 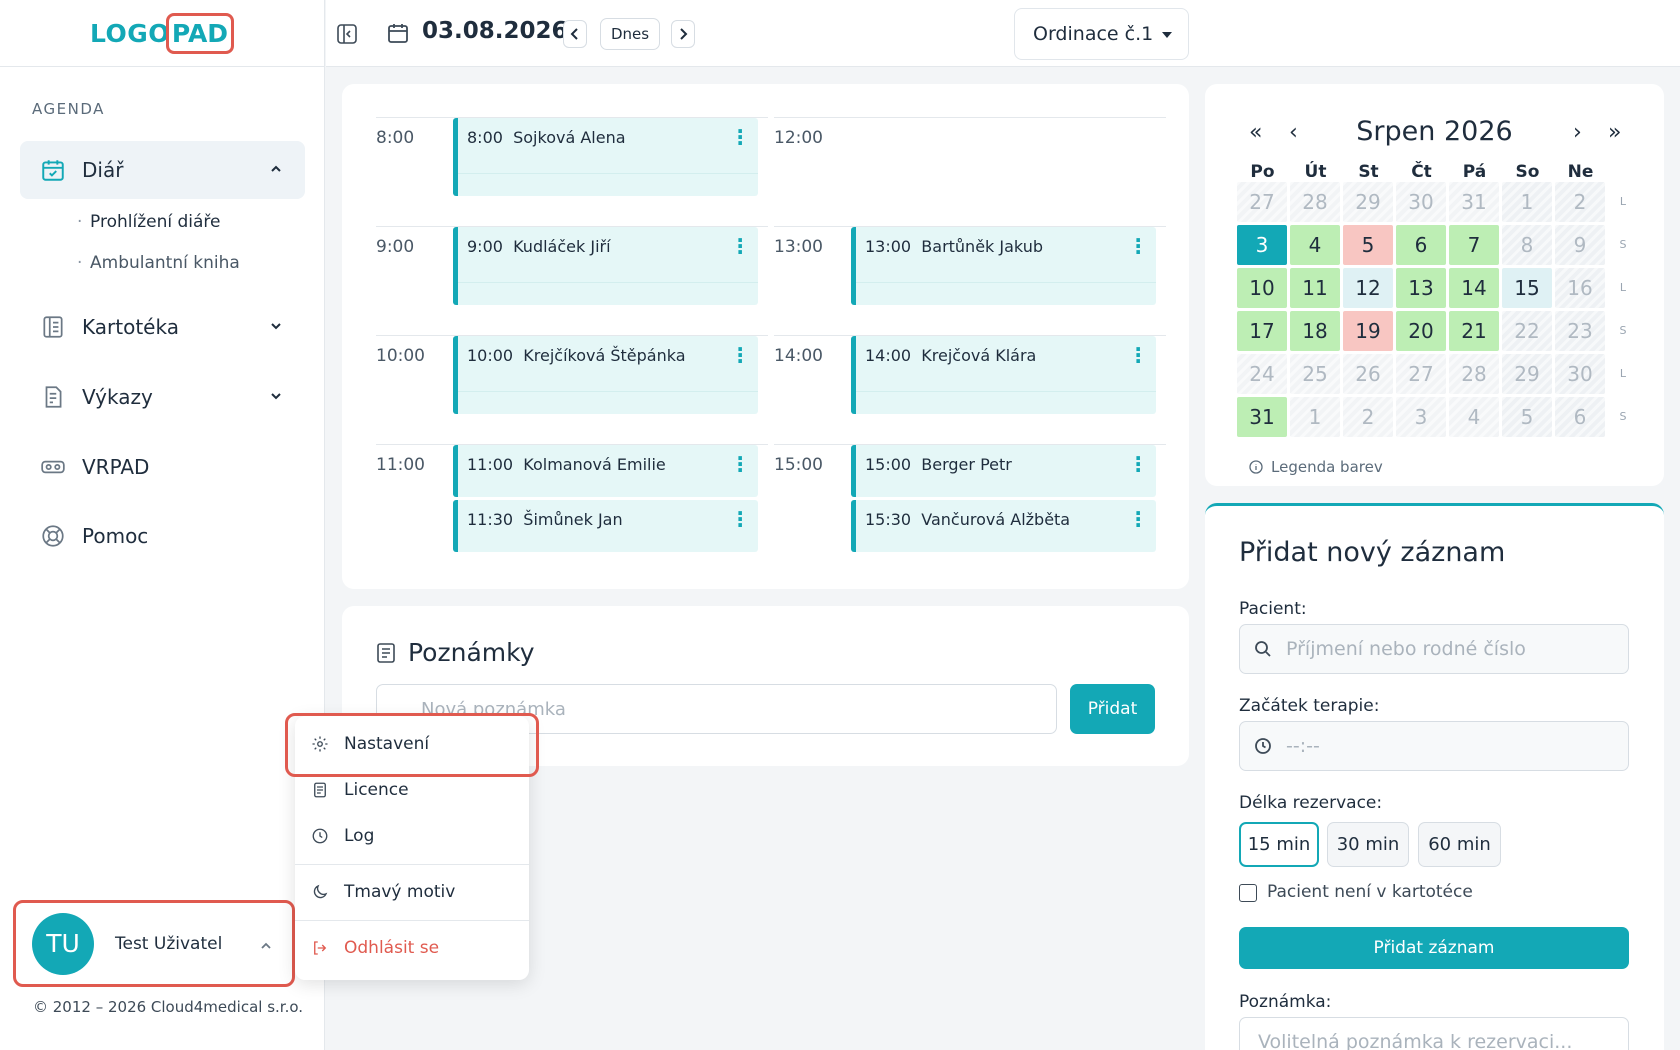 What do you see at coordinates (471, 652) in the screenshot?
I see `notes-title: Poznámky` at bounding box center [471, 652].